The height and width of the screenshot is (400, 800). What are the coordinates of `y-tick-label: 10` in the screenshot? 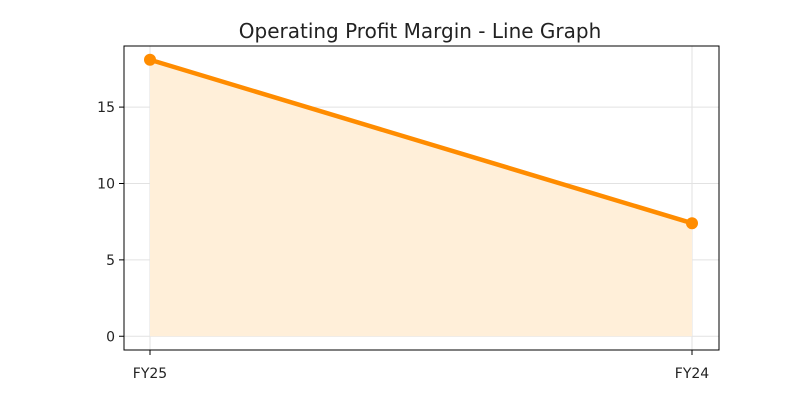 It's located at (106, 184).